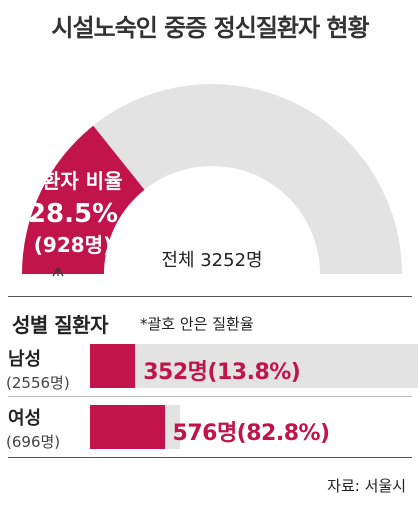  Describe the element at coordinates (73, 181) in the screenshot. I see `highlight-label: 질환자 비율` at that location.